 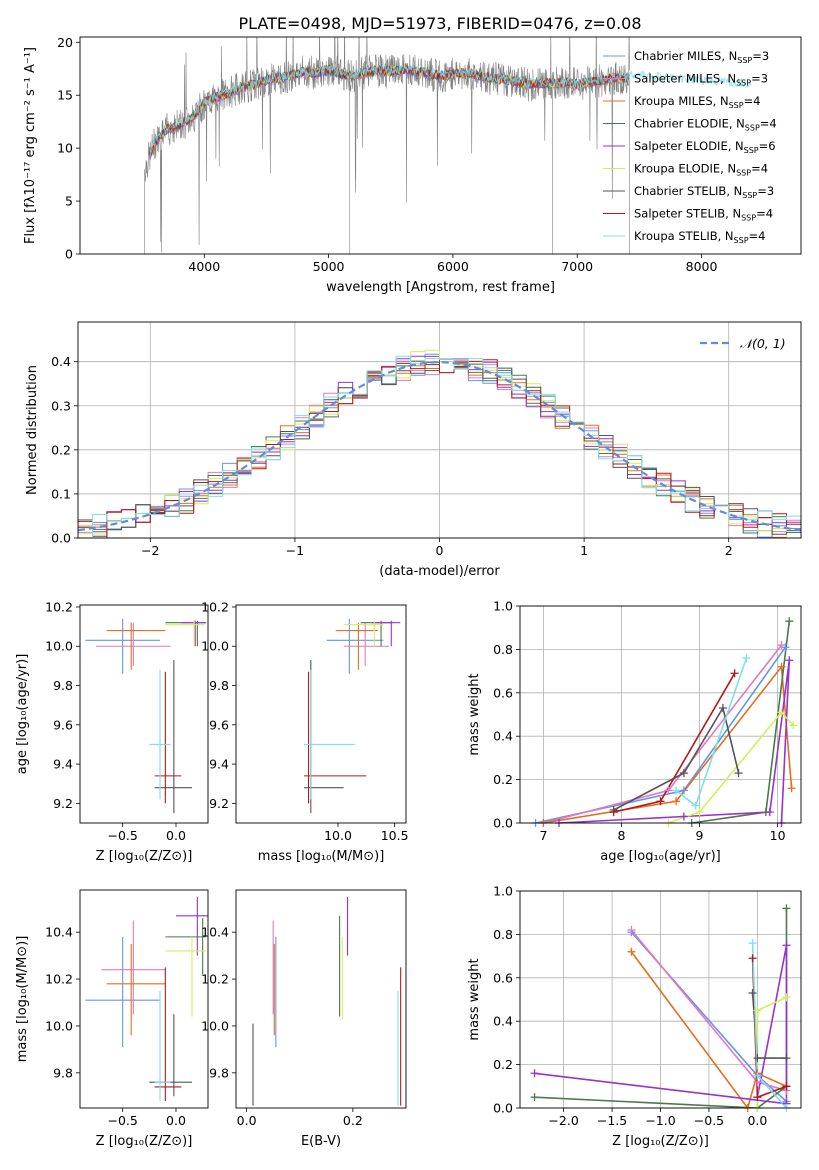 I want to click on y-tick-label: 10.4, so click(x=215, y=932).